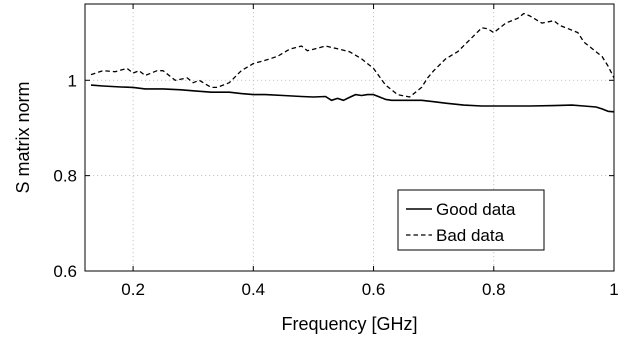 This screenshot has width=629, height=337. Describe the element at coordinates (352, 98) in the screenshot. I see `series-line-good-data` at that location.